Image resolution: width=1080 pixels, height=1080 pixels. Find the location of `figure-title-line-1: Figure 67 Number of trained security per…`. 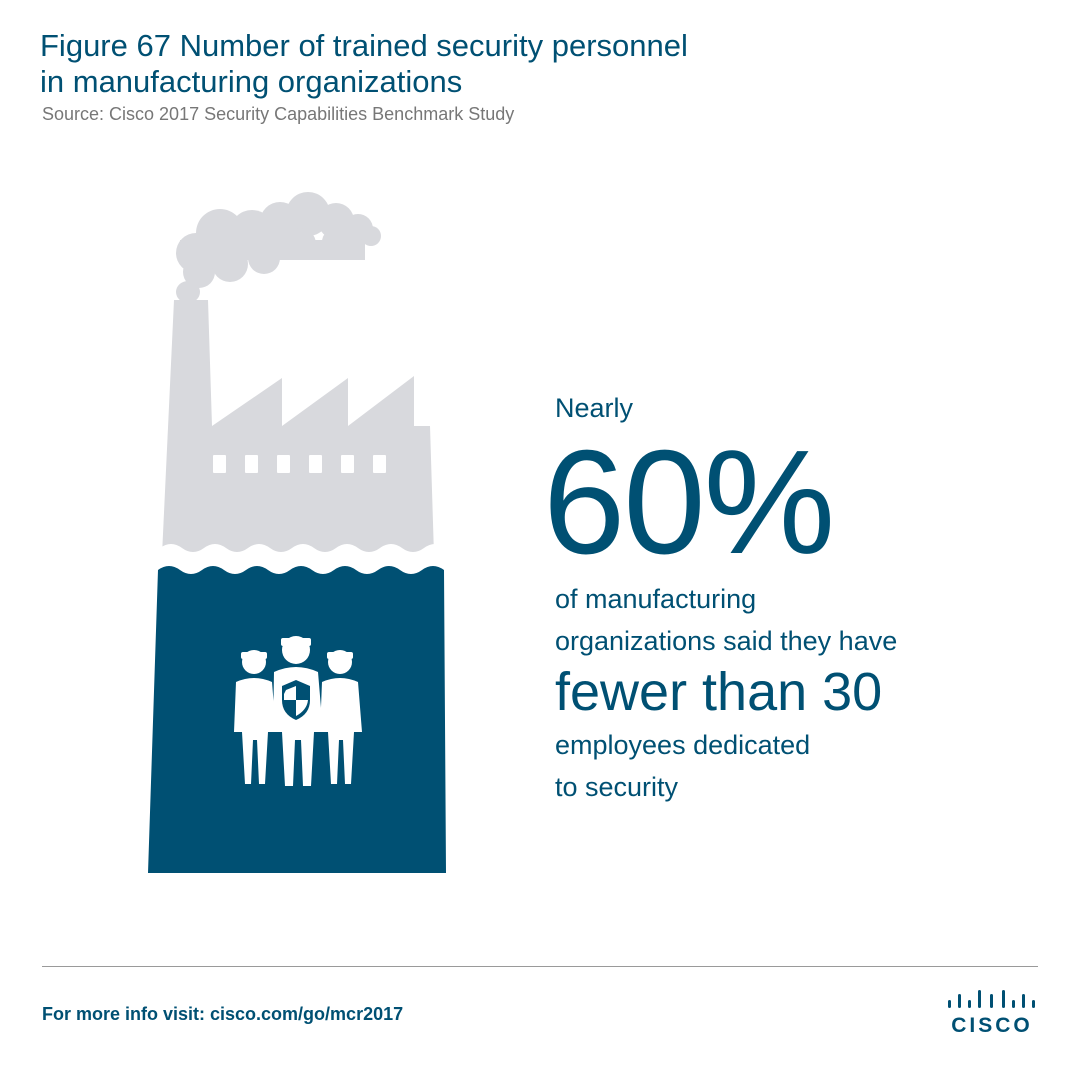

figure-title-line-1: Figure 67 Number of trained security per… is located at coordinates (364, 45).